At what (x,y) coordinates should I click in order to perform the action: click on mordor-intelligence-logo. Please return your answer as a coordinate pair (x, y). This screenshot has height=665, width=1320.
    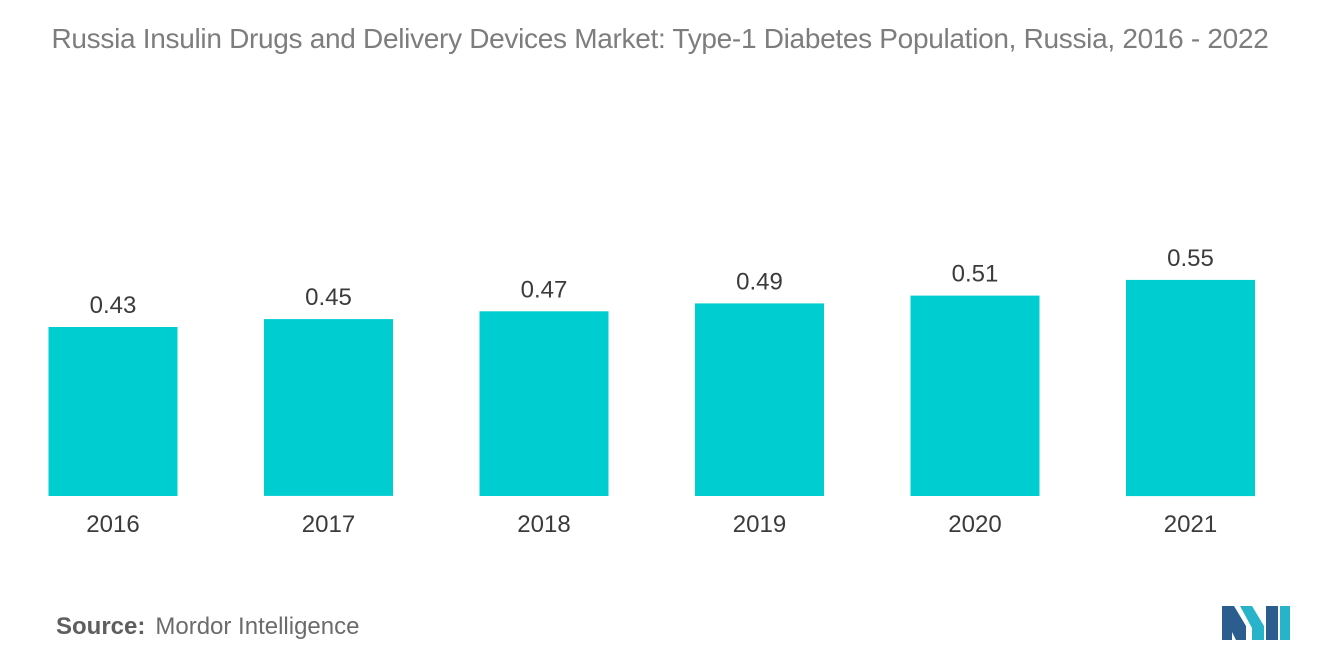
    Looking at the image, I should click on (1256, 623).